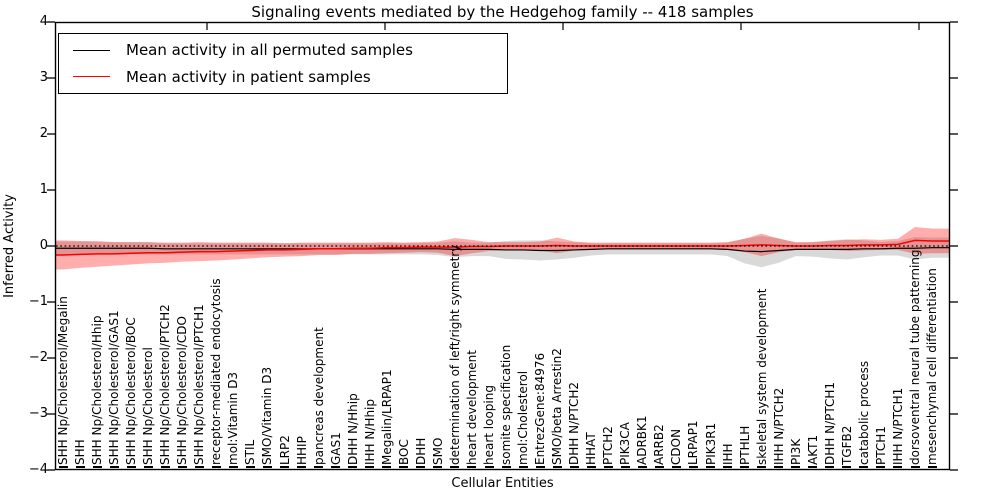  I want to click on x-tick-label: somite specification, so click(506, 404).